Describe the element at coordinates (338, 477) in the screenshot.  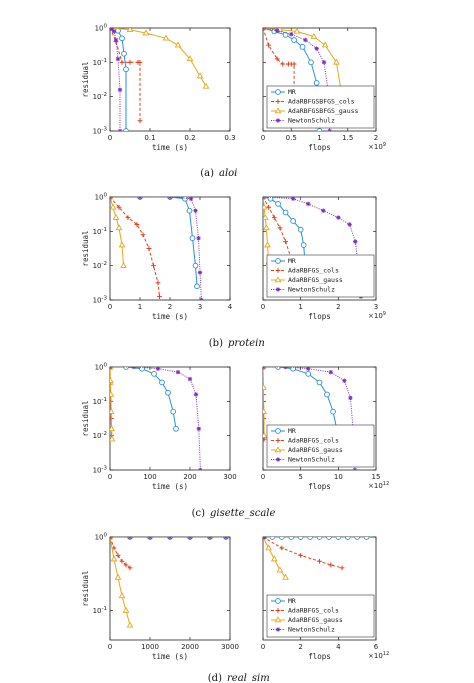
I see `x-tick-label: 10` at that location.